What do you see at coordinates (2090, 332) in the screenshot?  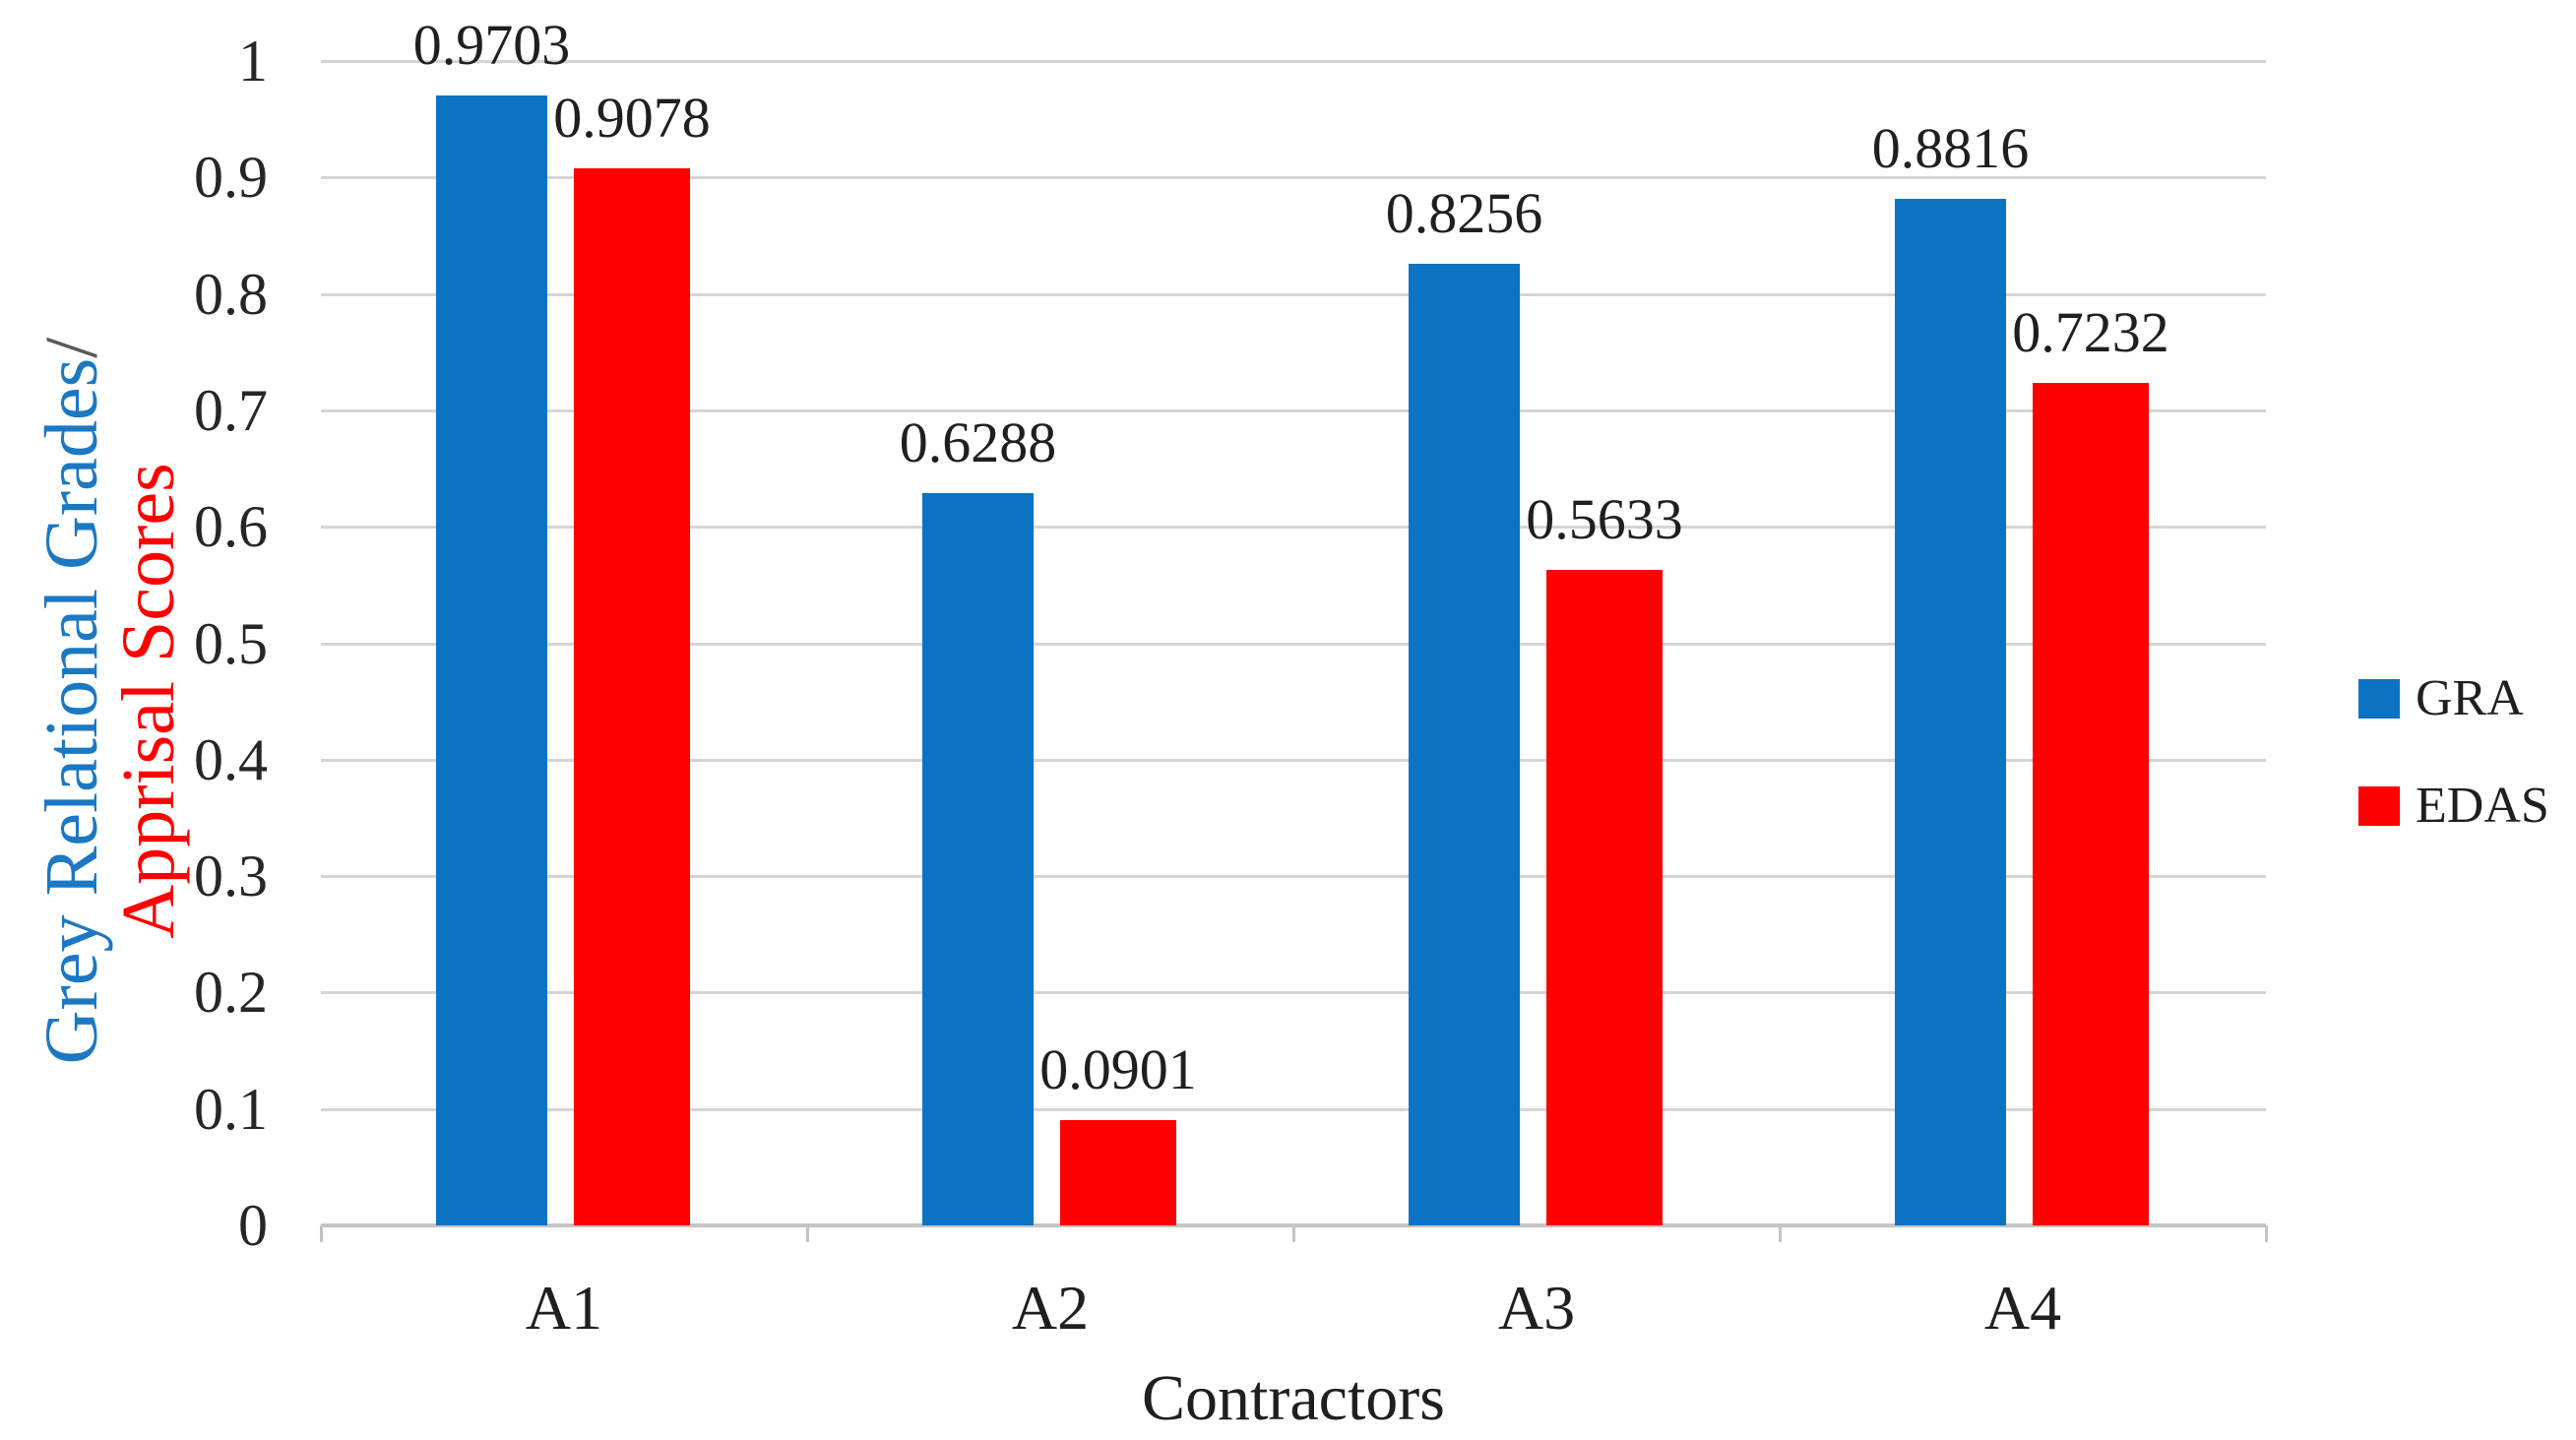 I see `data-label-edas-a4: 0.7232` at bounding box center [2090, 332].